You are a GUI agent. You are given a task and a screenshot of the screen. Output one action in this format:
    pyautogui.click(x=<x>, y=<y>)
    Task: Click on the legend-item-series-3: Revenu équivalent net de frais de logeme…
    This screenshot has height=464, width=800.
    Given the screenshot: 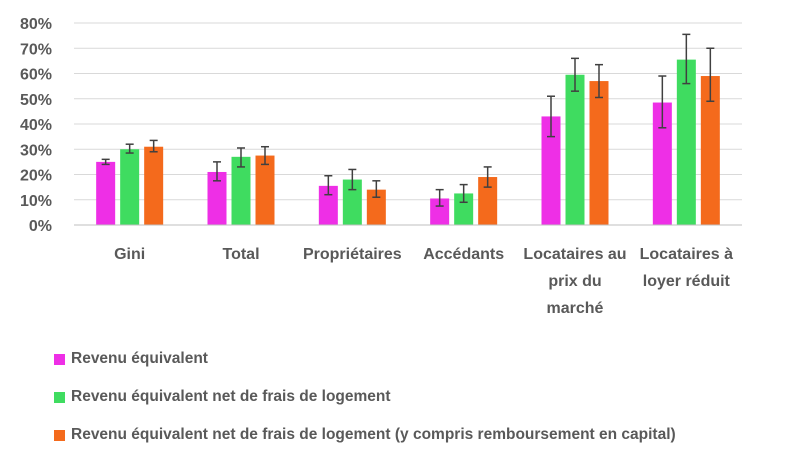 What is the action you would take?
    pyautogui.click(x=365, y=435)
    